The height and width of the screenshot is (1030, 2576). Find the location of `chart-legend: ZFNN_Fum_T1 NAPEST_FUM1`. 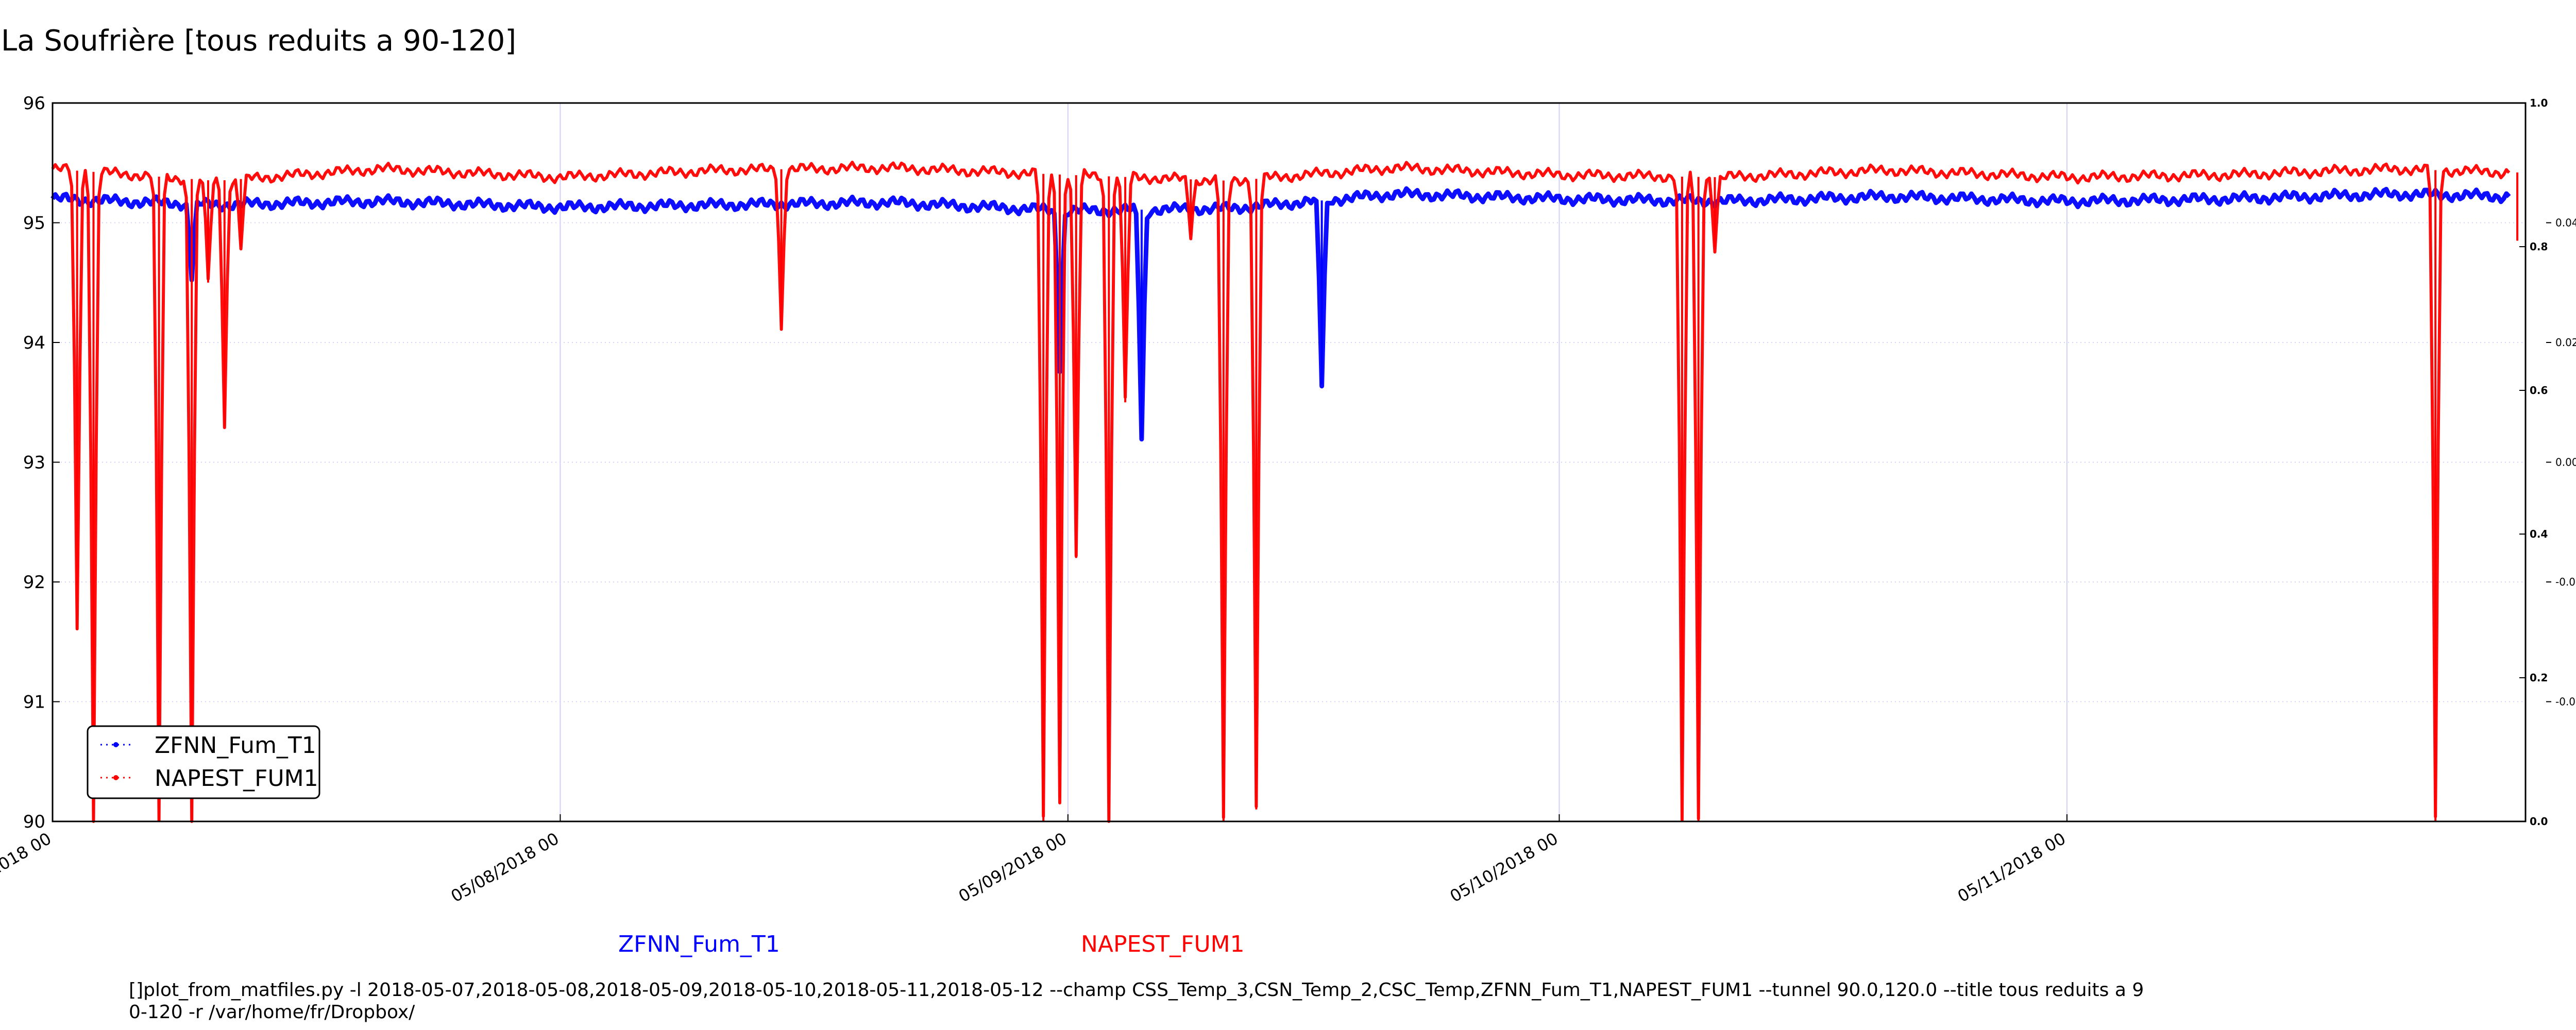

chart-legend: ZFNN_Fum_T1 NAPEST_FUM1 is located at coordinates (203, 762).